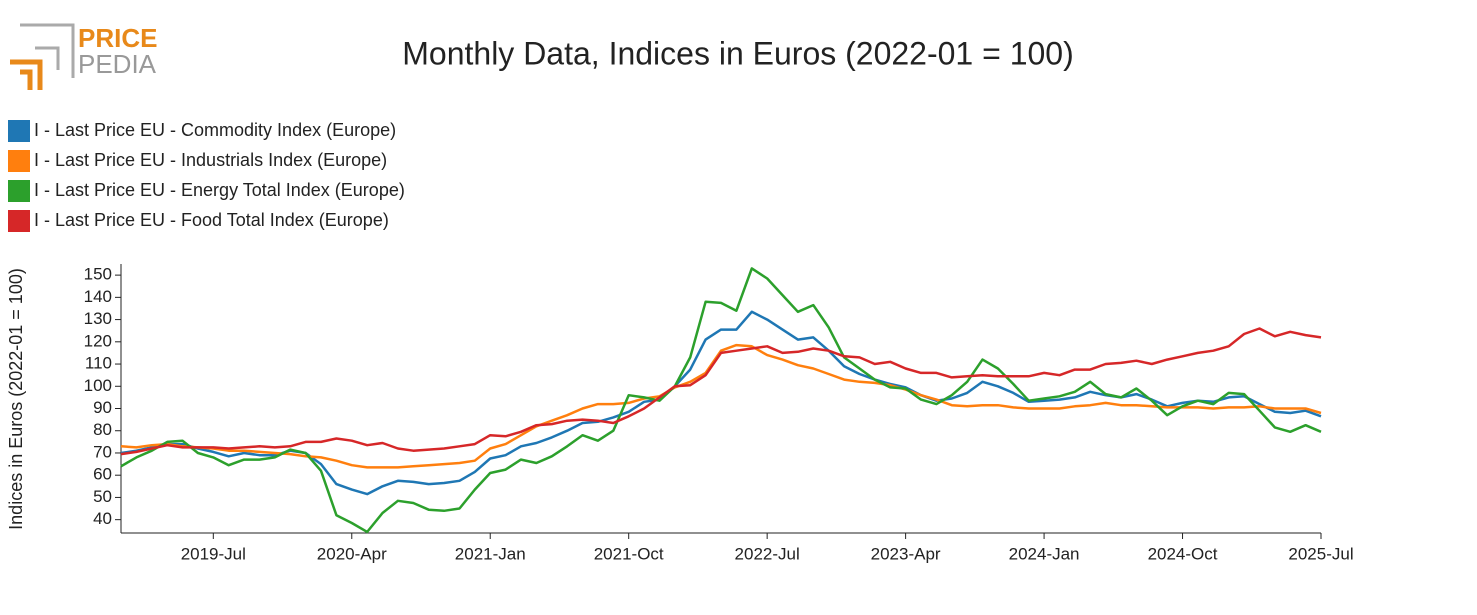  What do you see at coordinates (102, 429) in the screenshot?
I see `y-tick-label: 80` at bounding box center [102, 429].